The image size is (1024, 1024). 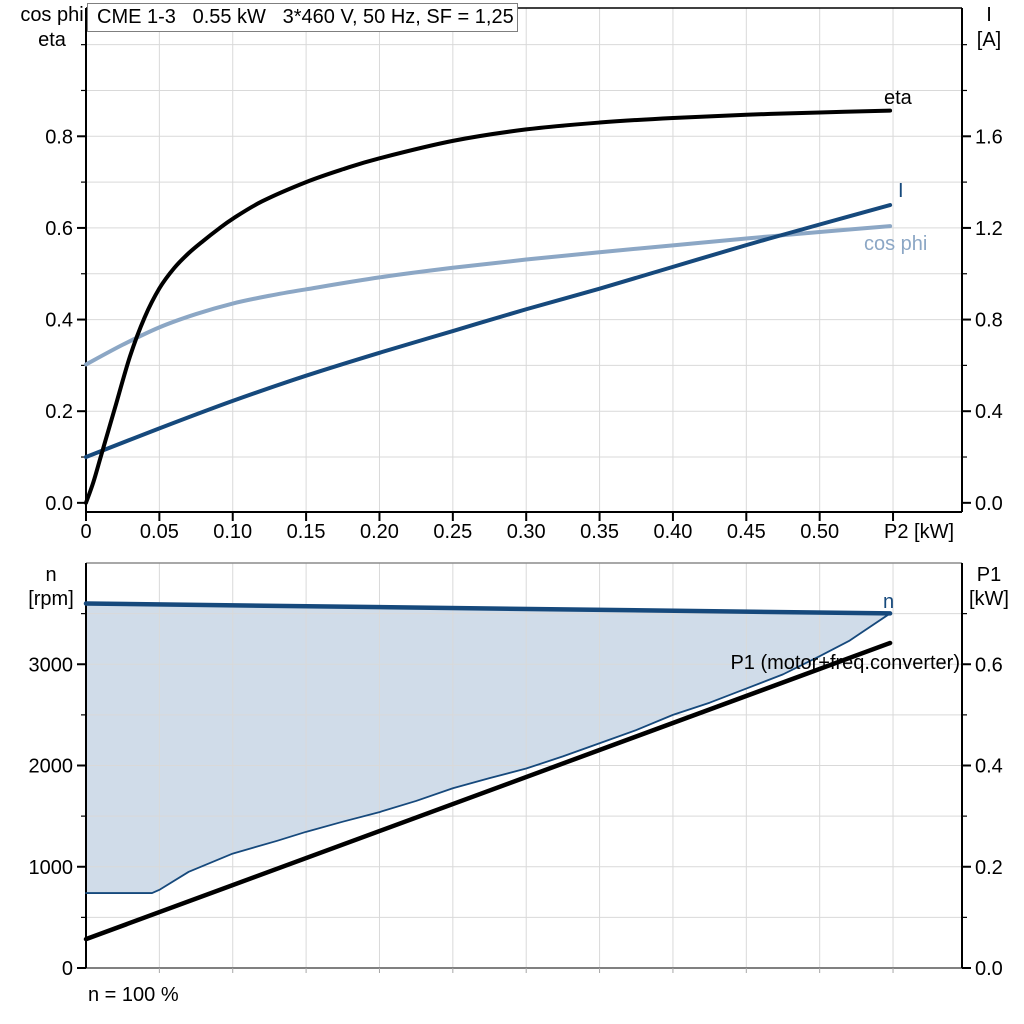 I want to click on left-tick-label: 0.0, so click(x=59, y=504).